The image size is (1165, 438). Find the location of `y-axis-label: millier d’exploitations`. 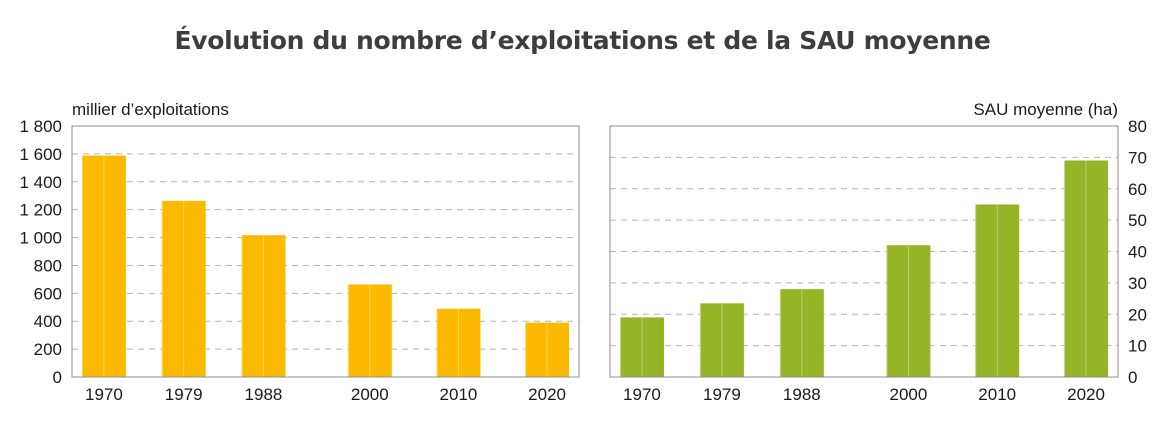

y-axis-label: millier d’exploitations is located at coordinates (150, 109).